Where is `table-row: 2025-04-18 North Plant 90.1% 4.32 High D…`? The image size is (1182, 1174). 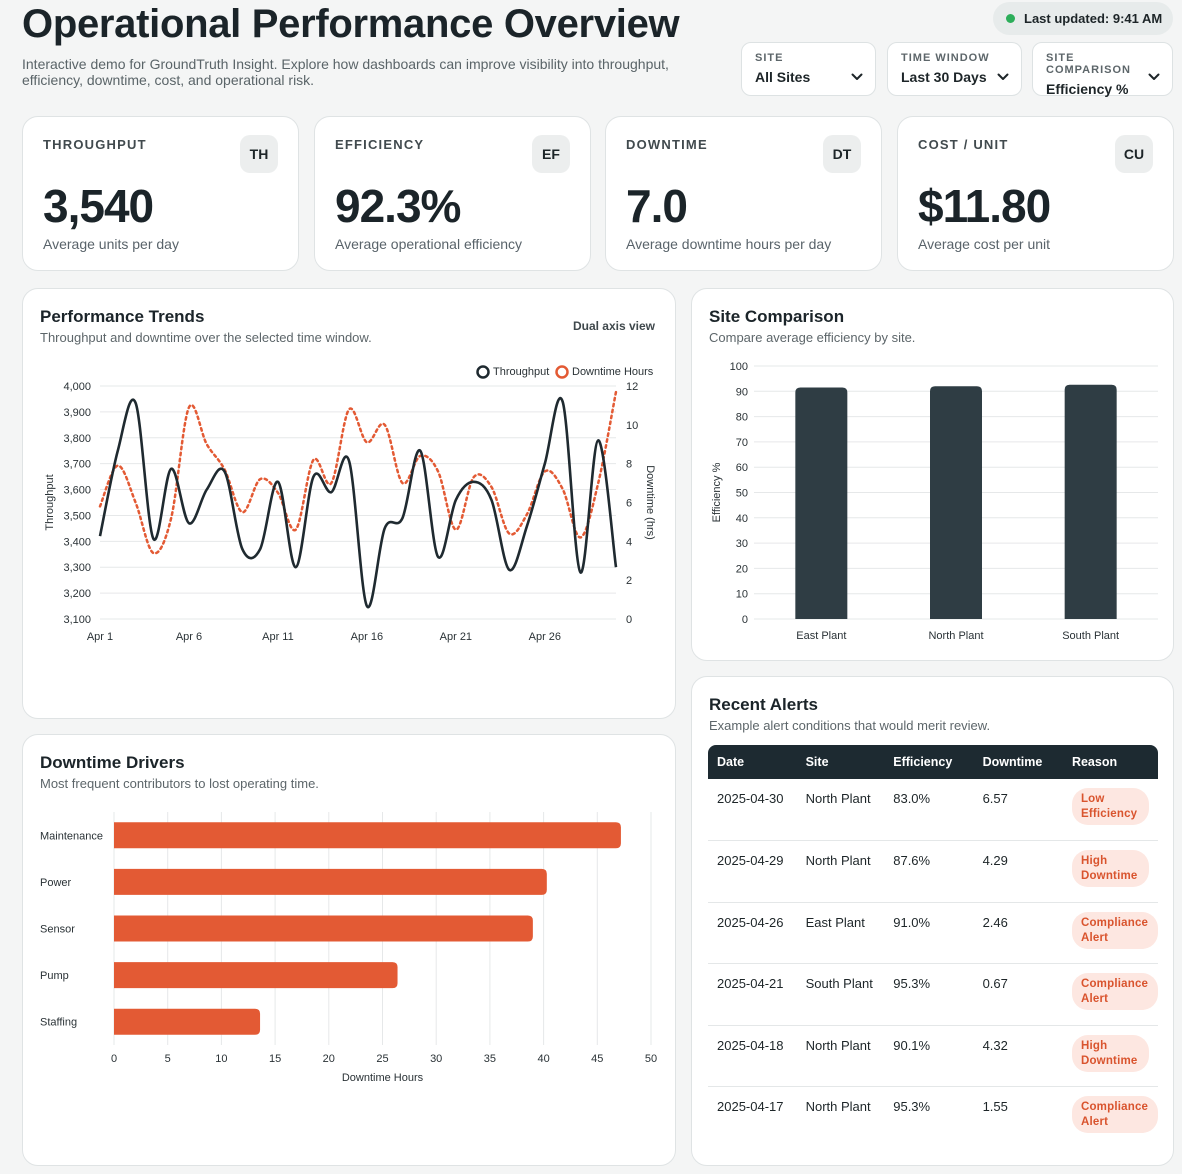
table-row: 2025-04-18 North Plant 90.1% 4.32 High D… is located at coordinates (933, 1056).